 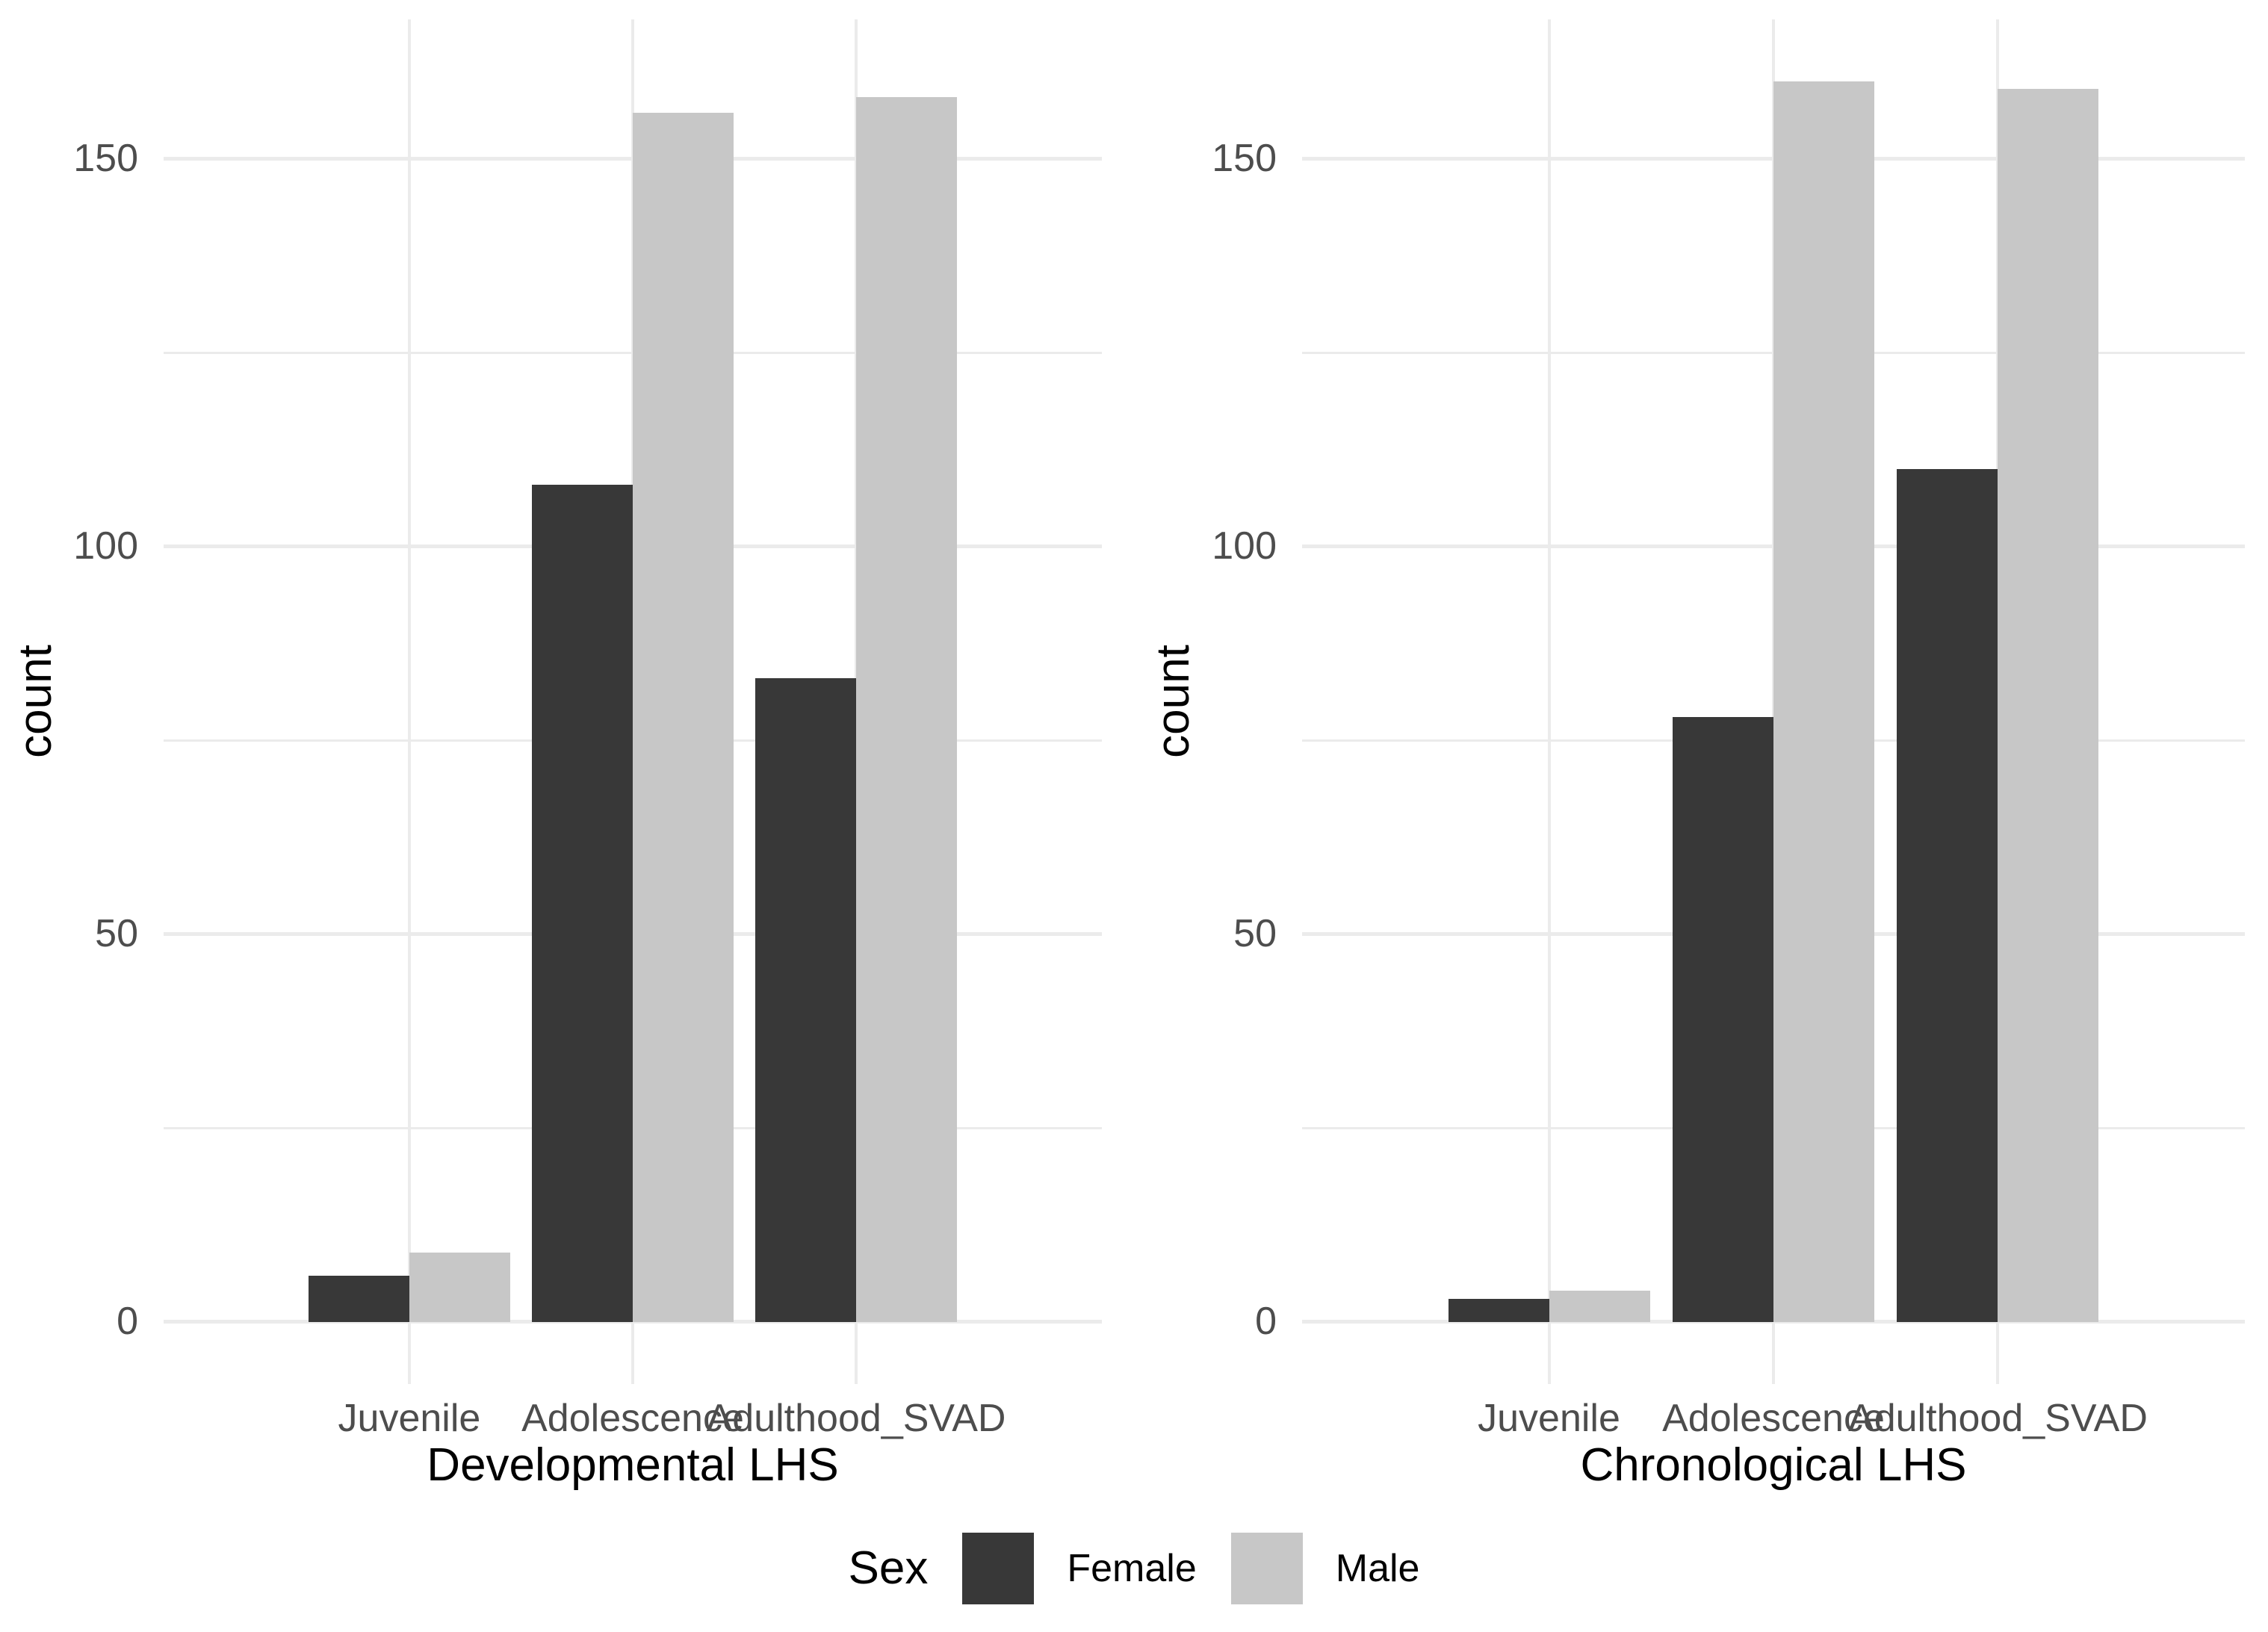 What do you see at coordinates (1774, 1465) in the screenshot?
I see `right-x-axis-title: Chronological LHS` at bounding box center [1774, 1465].